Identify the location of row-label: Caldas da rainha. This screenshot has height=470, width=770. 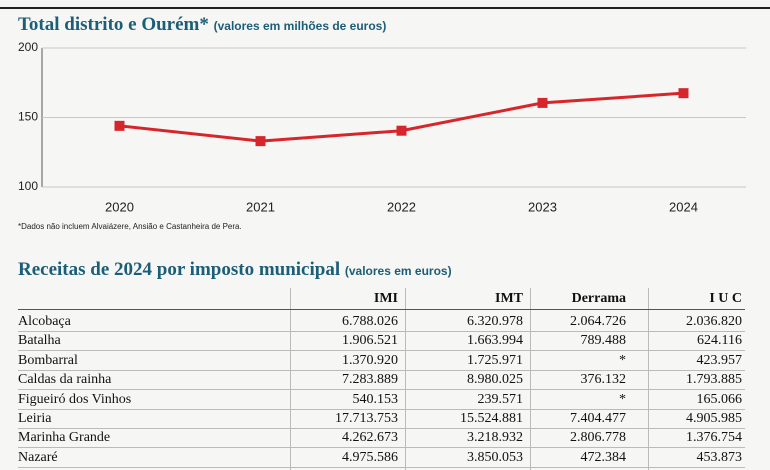
(65, 380).